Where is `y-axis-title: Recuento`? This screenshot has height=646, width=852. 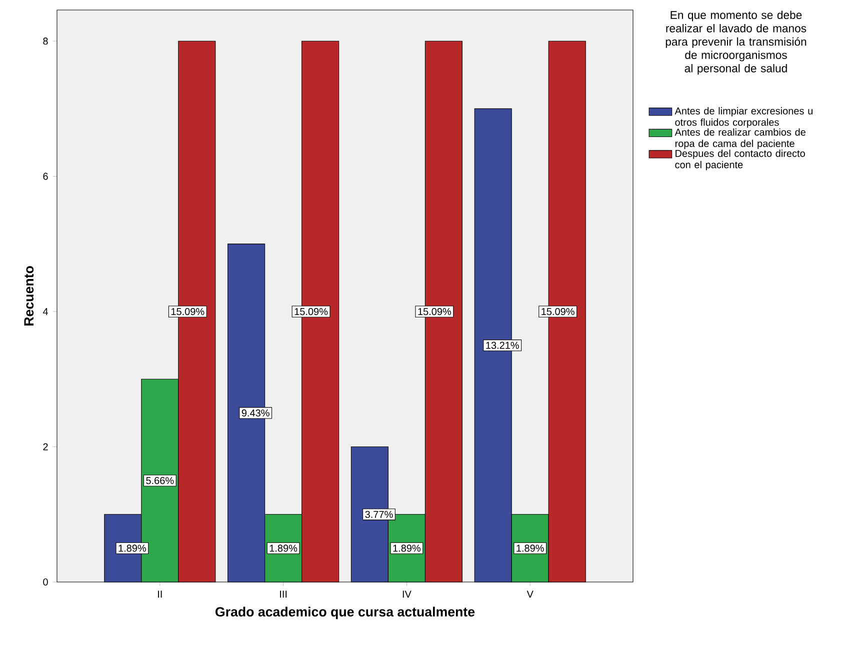 y-axis-title: Recuento is located at coordinates (29, 296).